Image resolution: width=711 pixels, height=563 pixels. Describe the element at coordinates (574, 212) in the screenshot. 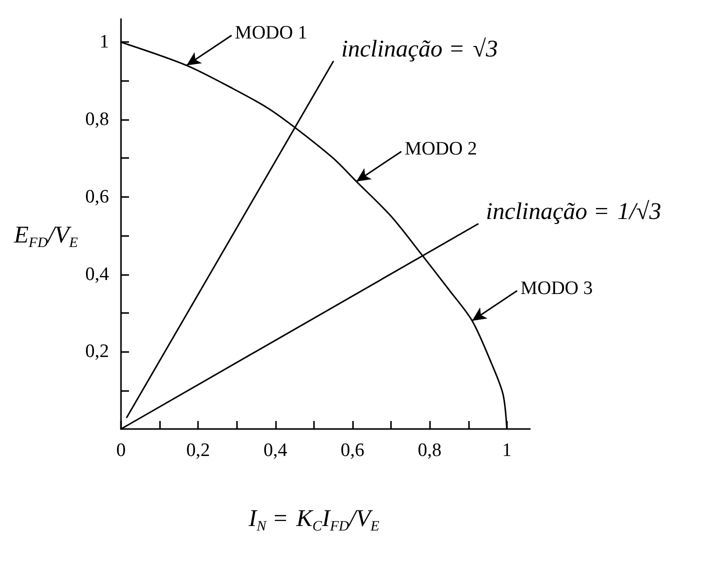

I see `annotation: inclinação = 1/√3` at that location.